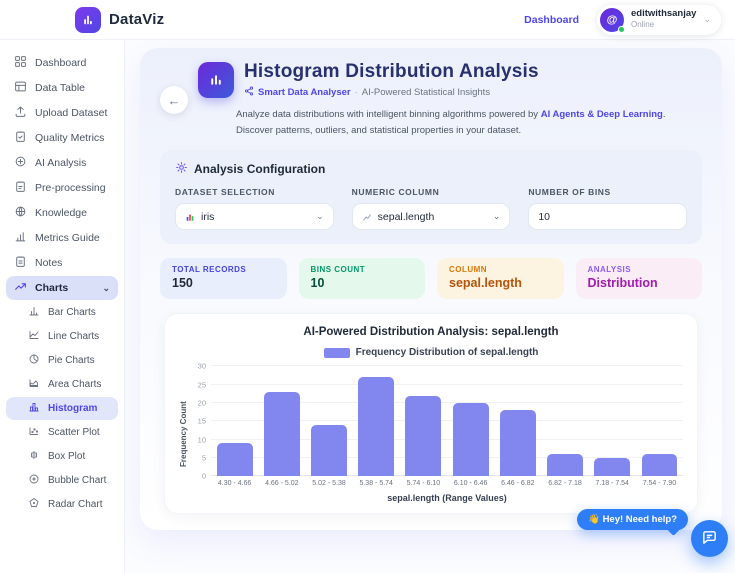  I want to click on sidebar-item-ai-analysis: AI Analysis, so click(62, 163).